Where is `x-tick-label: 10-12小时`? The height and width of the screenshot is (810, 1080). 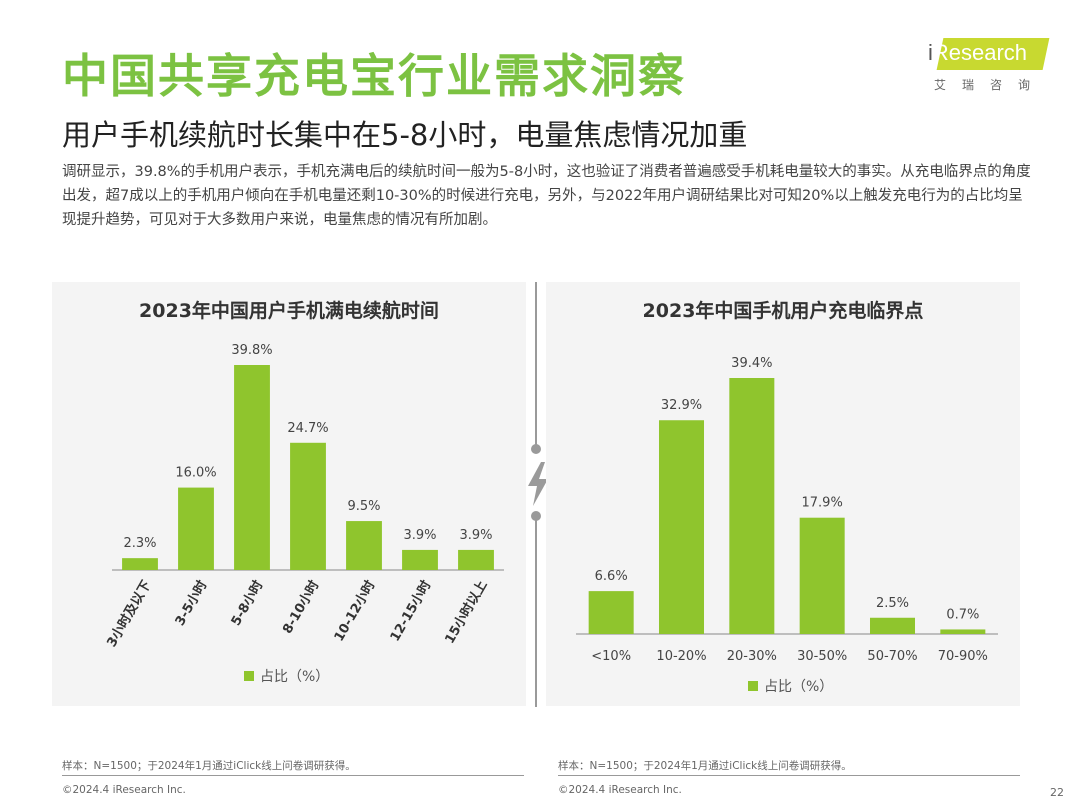 x-tick-label: 10-12小时 is located at coordinates (355, 611).